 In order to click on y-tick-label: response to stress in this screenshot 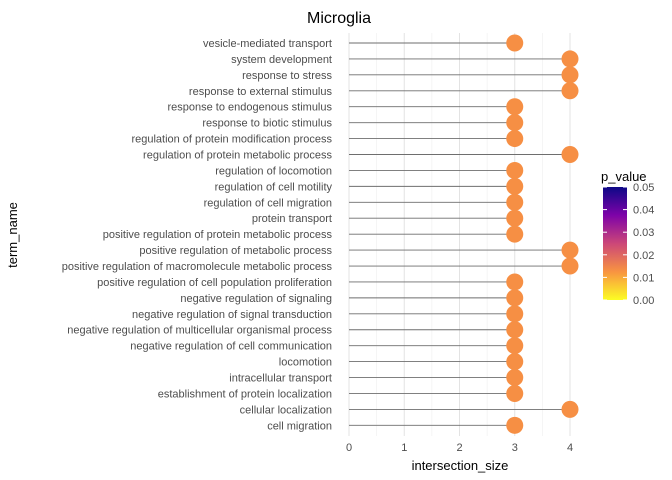, I will do `click(287, 76)`.